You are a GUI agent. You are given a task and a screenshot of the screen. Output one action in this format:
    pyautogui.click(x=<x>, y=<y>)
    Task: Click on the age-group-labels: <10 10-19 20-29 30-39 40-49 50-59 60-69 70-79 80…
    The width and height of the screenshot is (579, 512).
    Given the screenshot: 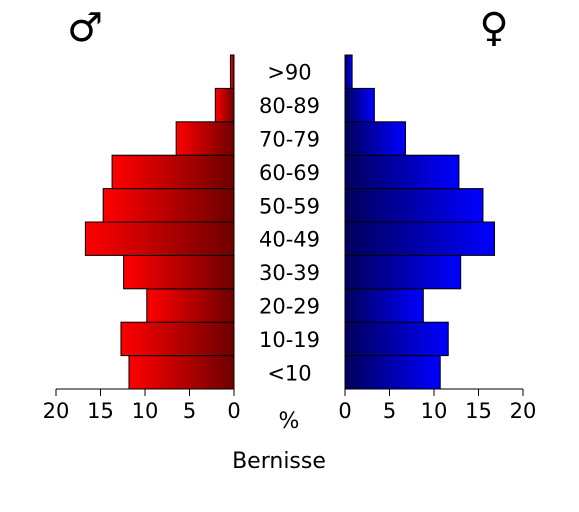 What is the action you would take?
    pyautogui.click(x=289, y=223)
    